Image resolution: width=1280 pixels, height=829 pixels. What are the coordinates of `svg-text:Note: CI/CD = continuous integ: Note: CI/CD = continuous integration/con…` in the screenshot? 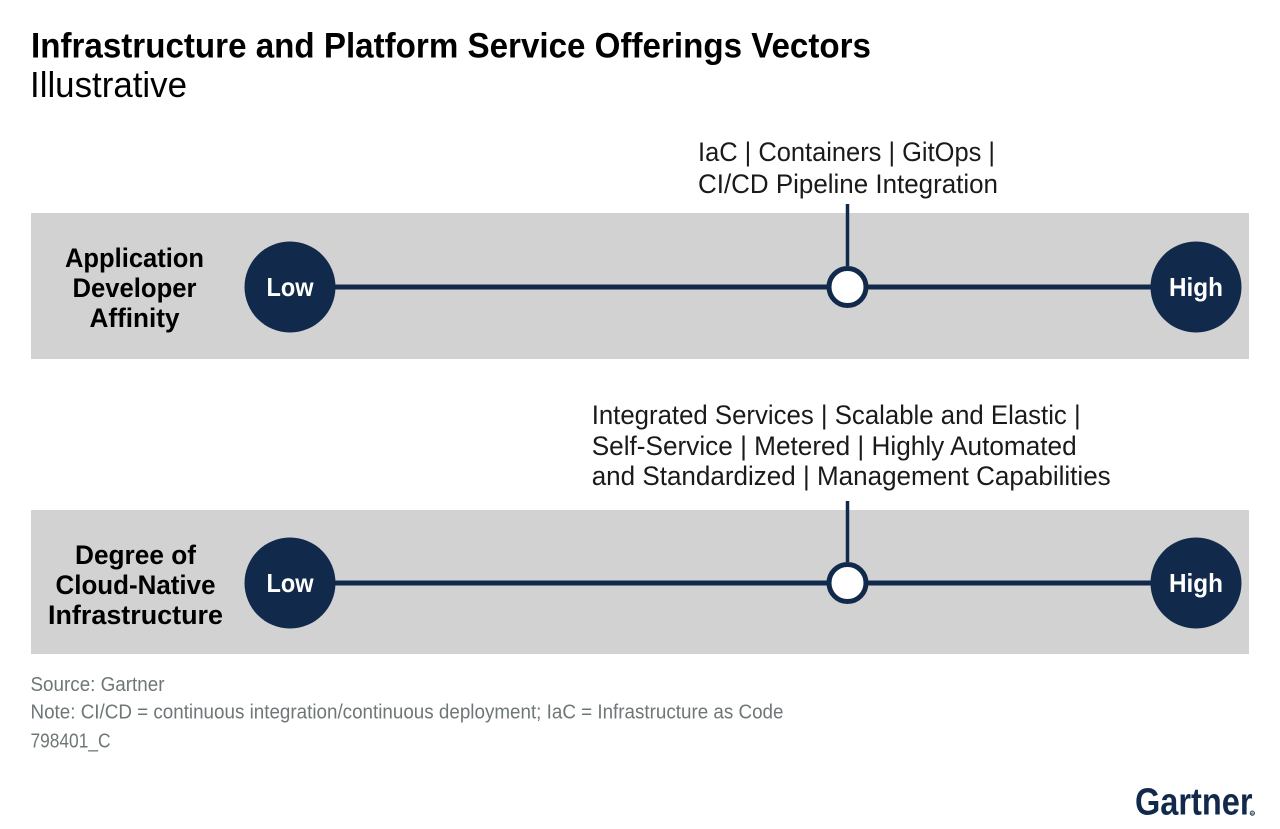 It's located at (407, 712).